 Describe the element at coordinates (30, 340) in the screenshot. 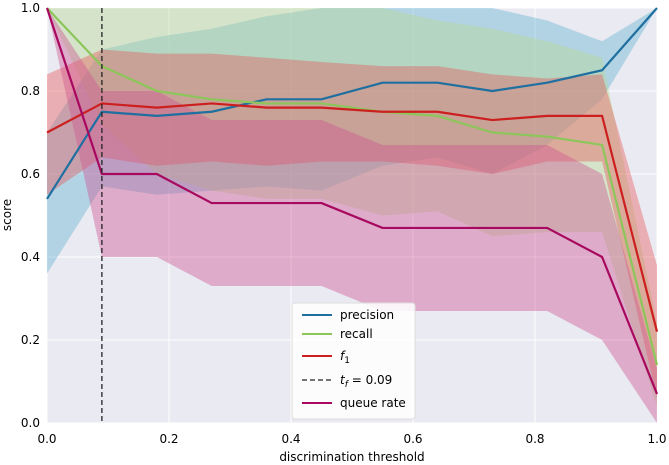

I see `y-tick-label: 0.2` at that location.